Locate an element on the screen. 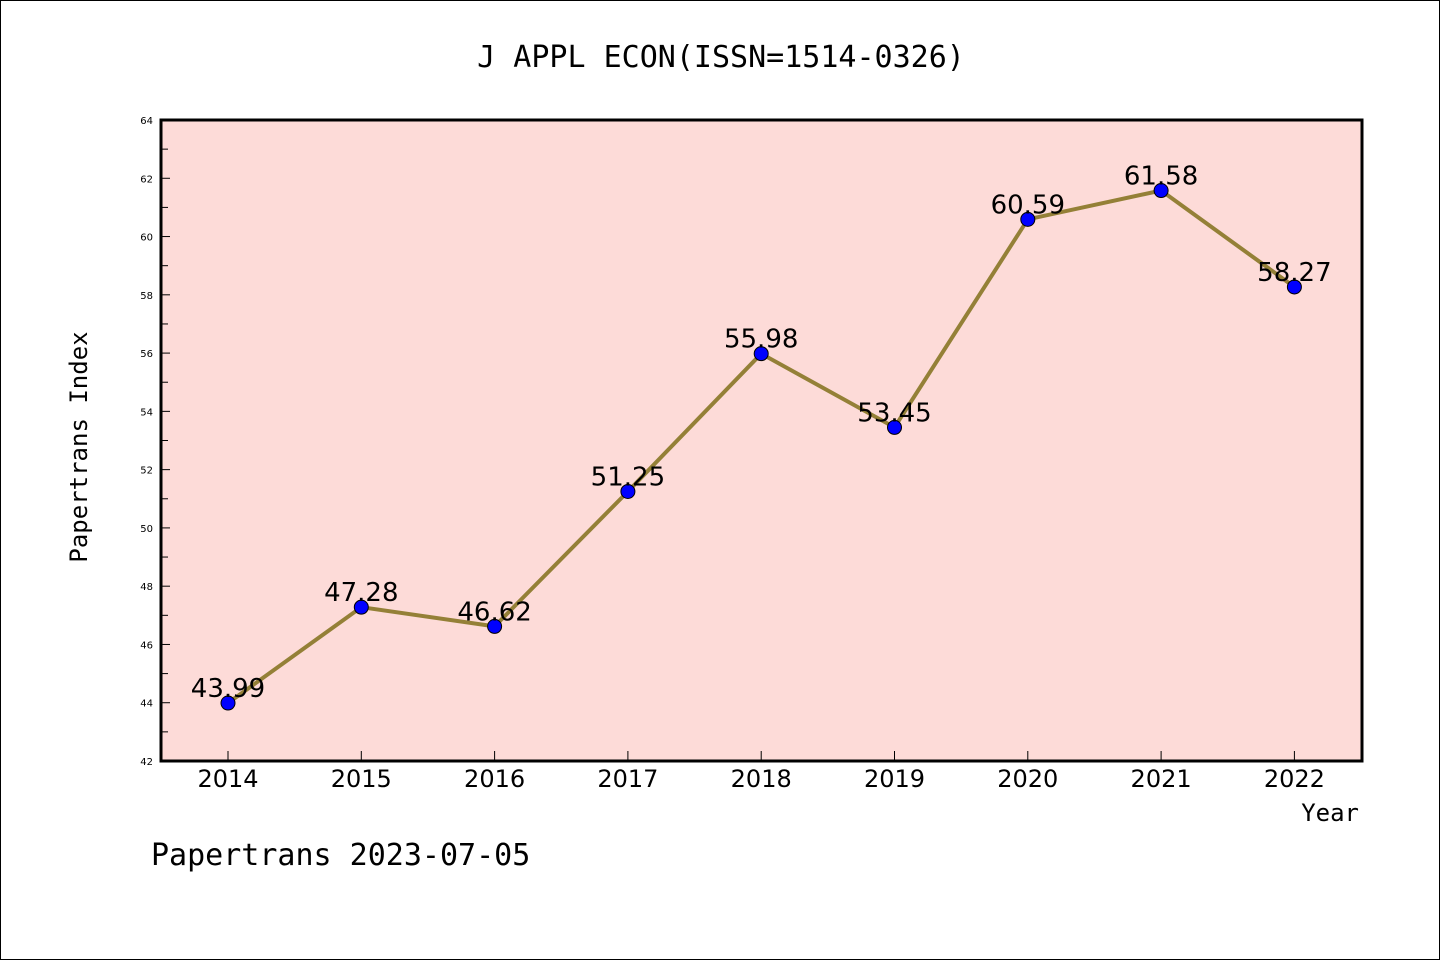  x-tick-label: 2022 is located at coordinates (1294, 779).